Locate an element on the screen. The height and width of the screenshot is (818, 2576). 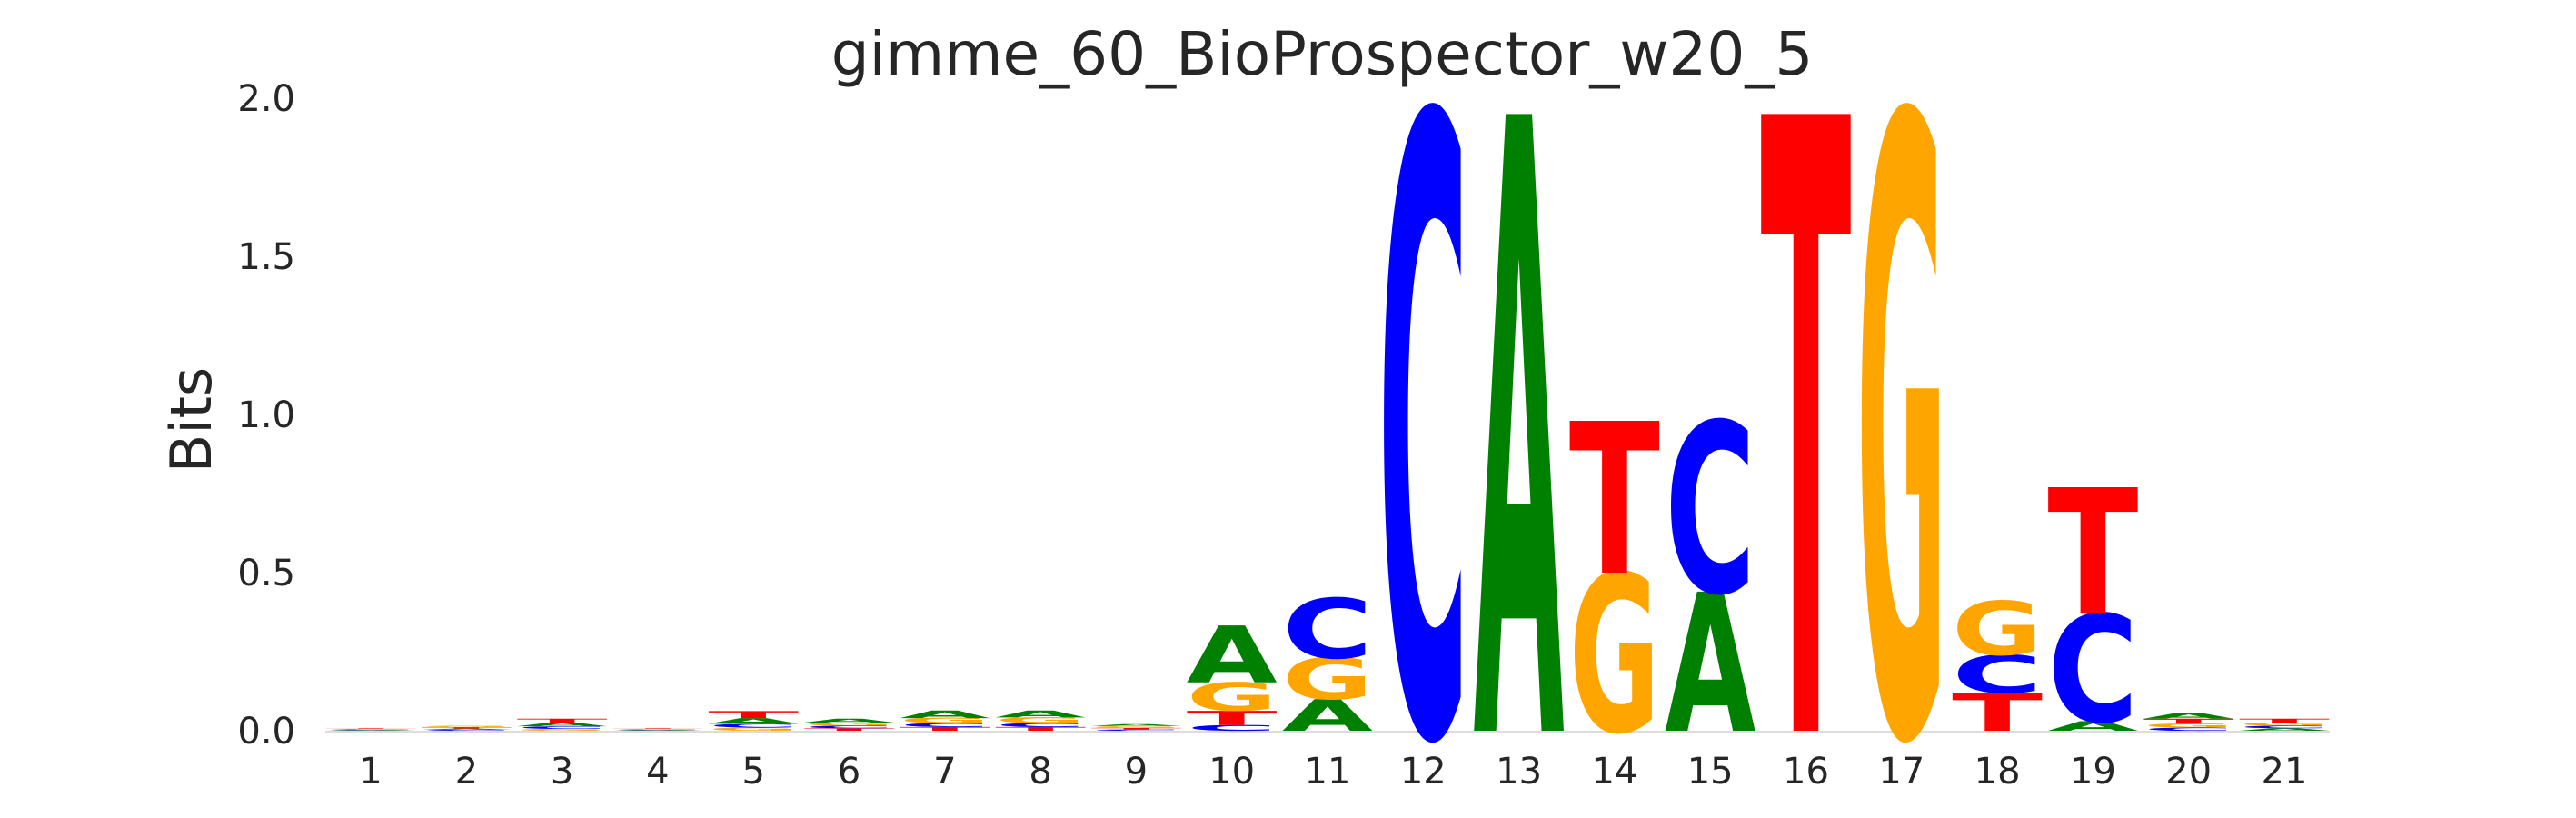
x-tick-label: 7 is located at coordinates (944, 772).